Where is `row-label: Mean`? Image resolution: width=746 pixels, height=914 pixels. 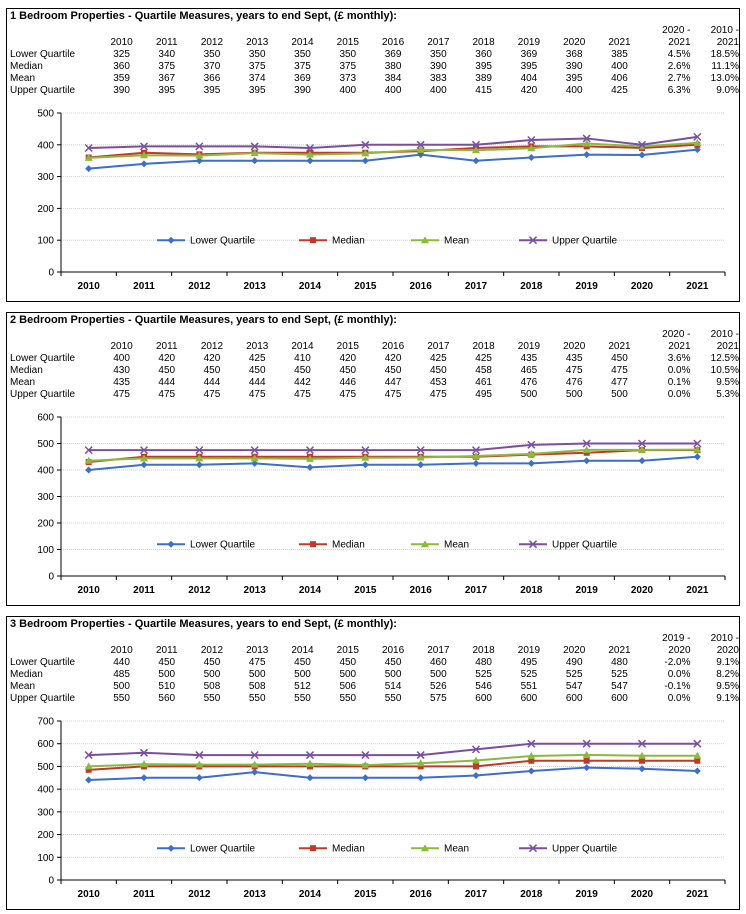 row-label: Mean is located at coordinates (23, 78).